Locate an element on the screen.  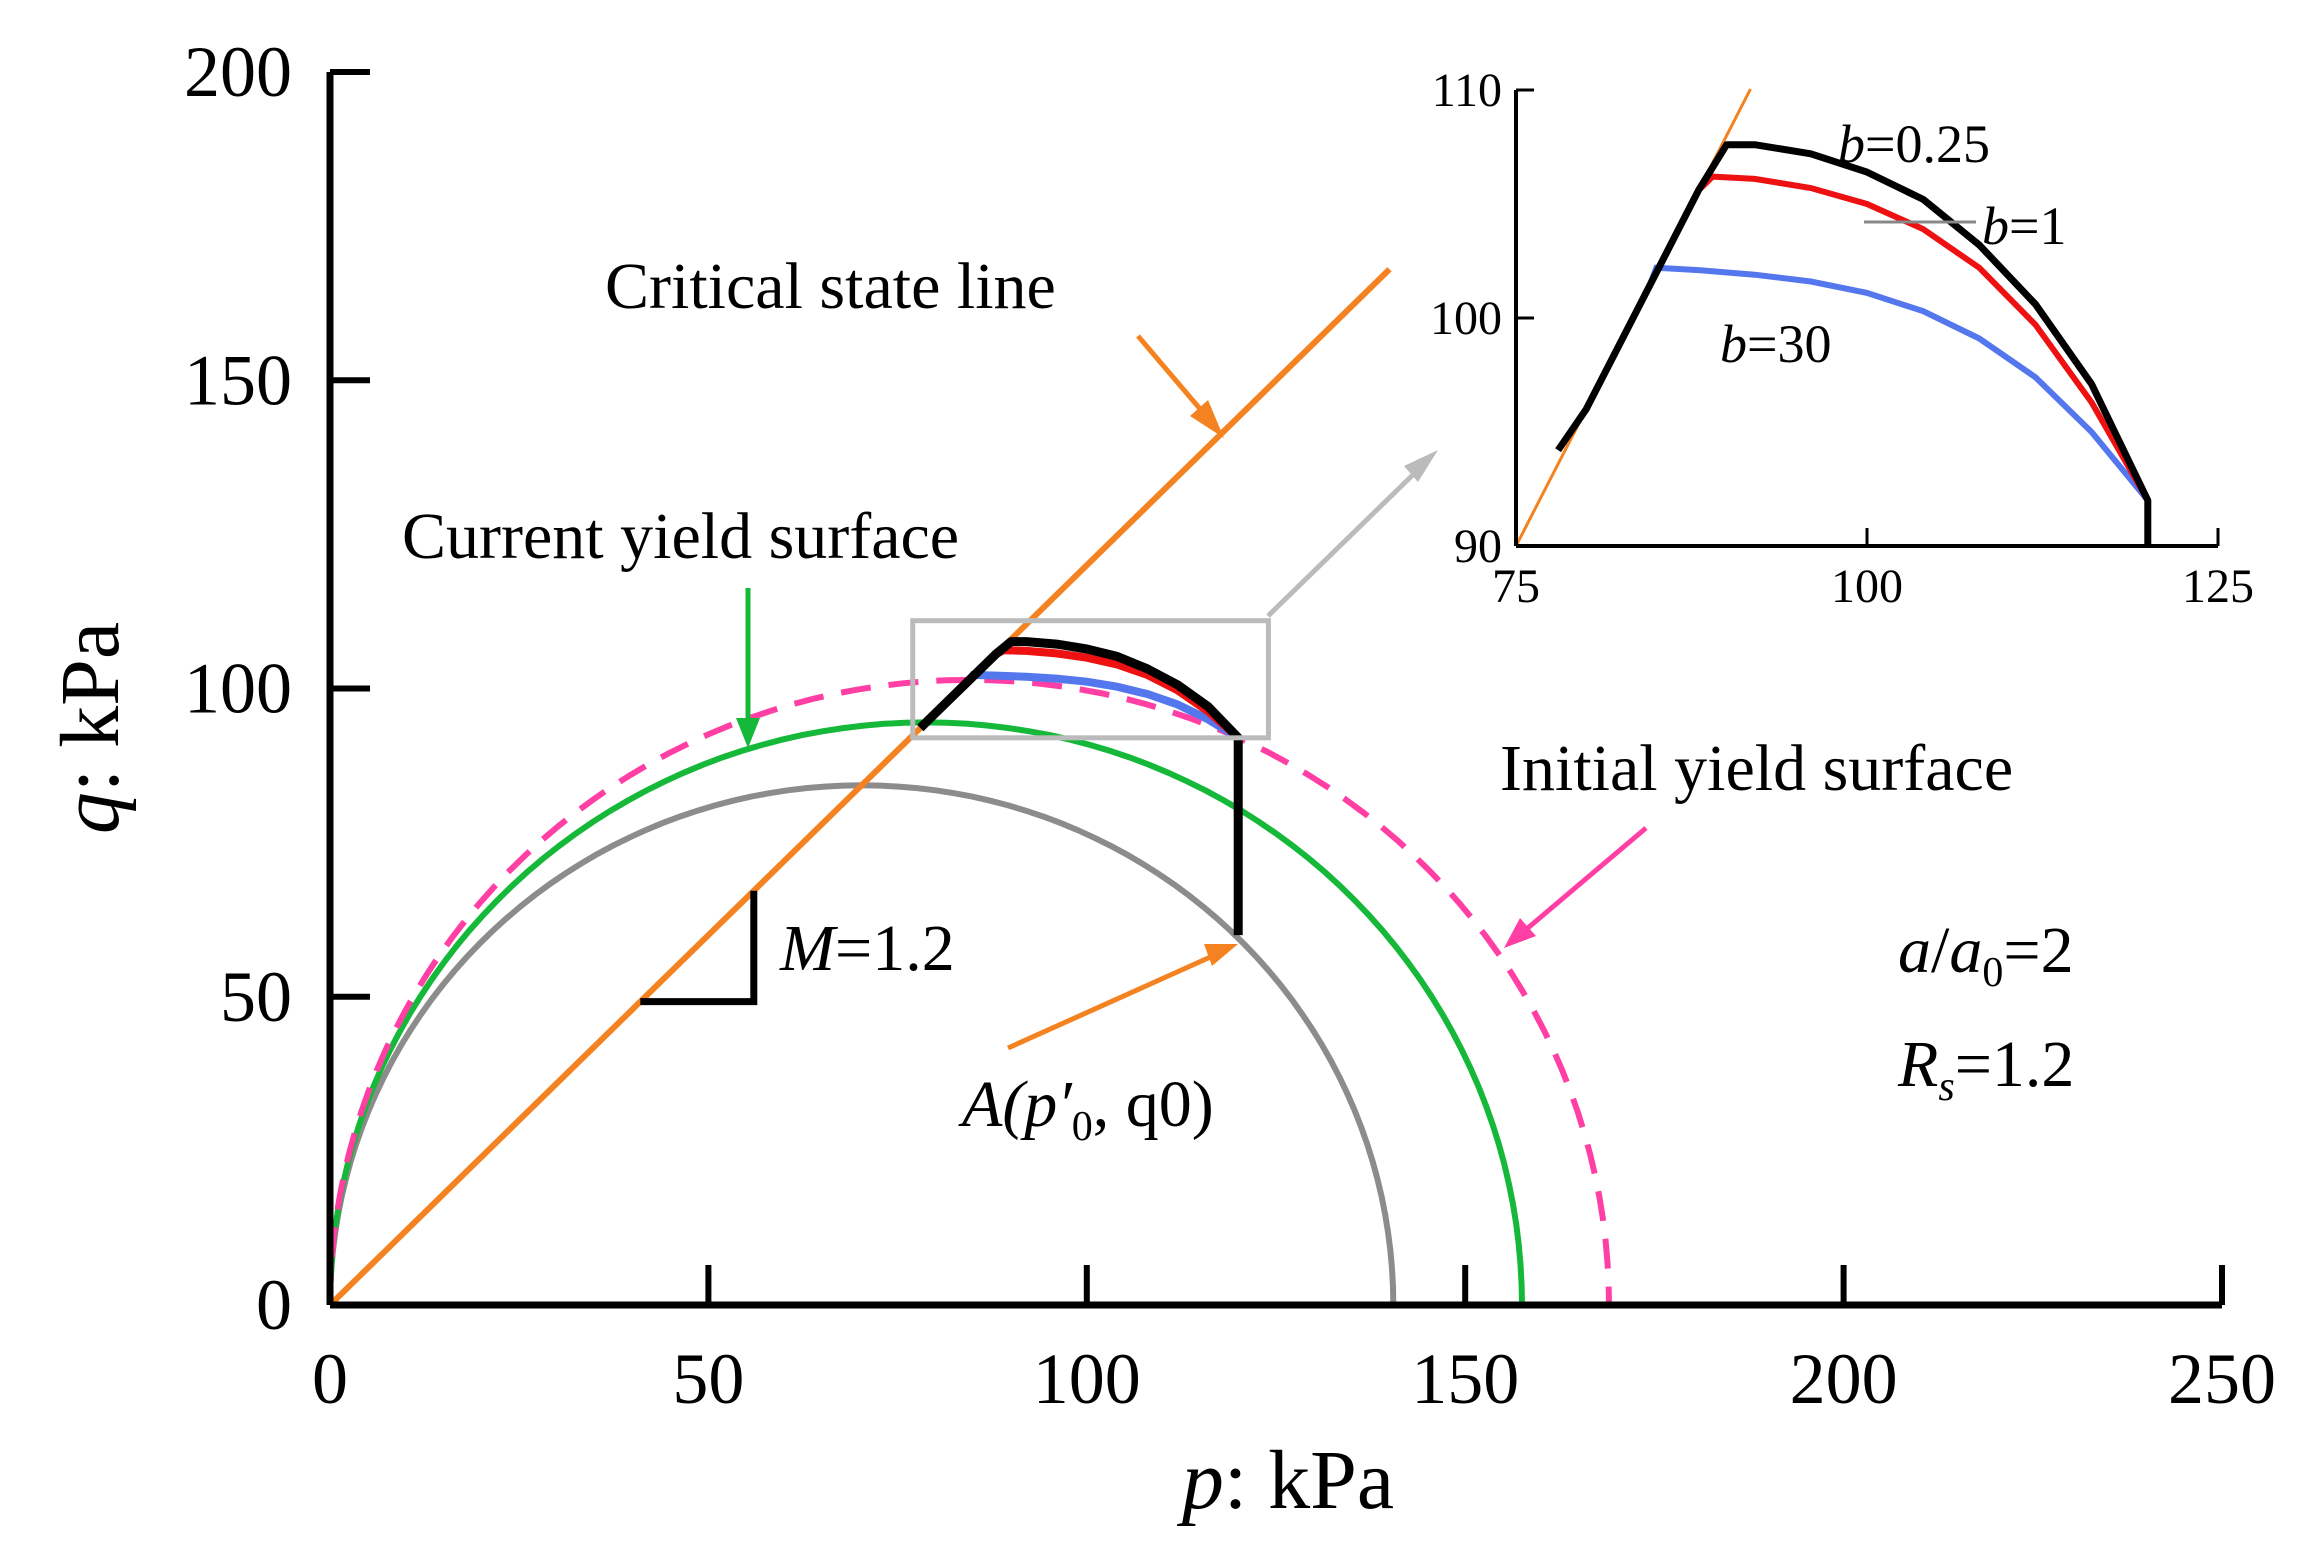
x-tick-label: 100 is located at coordinates (1087, 1379).